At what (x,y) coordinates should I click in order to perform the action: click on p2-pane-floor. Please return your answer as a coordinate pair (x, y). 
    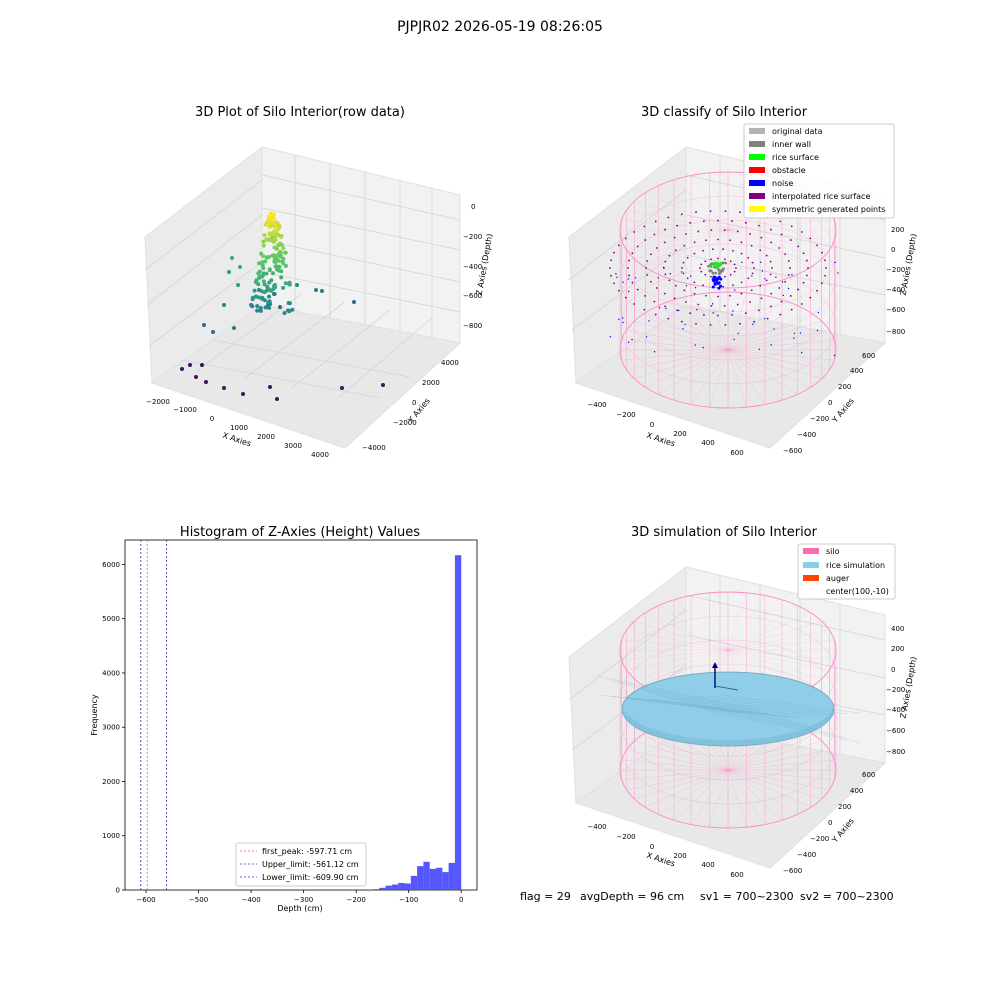
    Looking at the image, I should click on (730, 376).